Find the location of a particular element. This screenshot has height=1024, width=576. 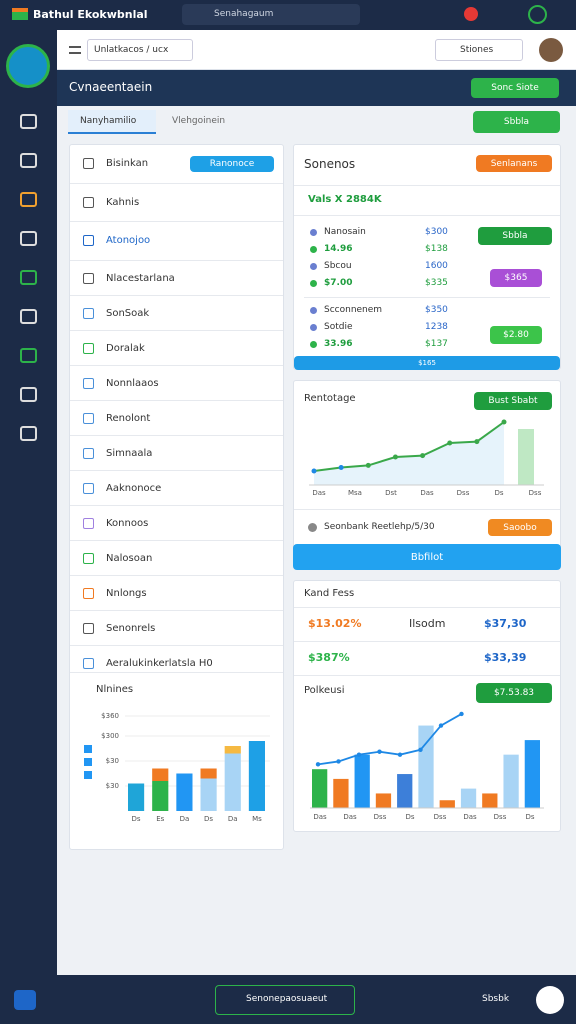

list-item: Senonrels is located at coordinates (176, 627).